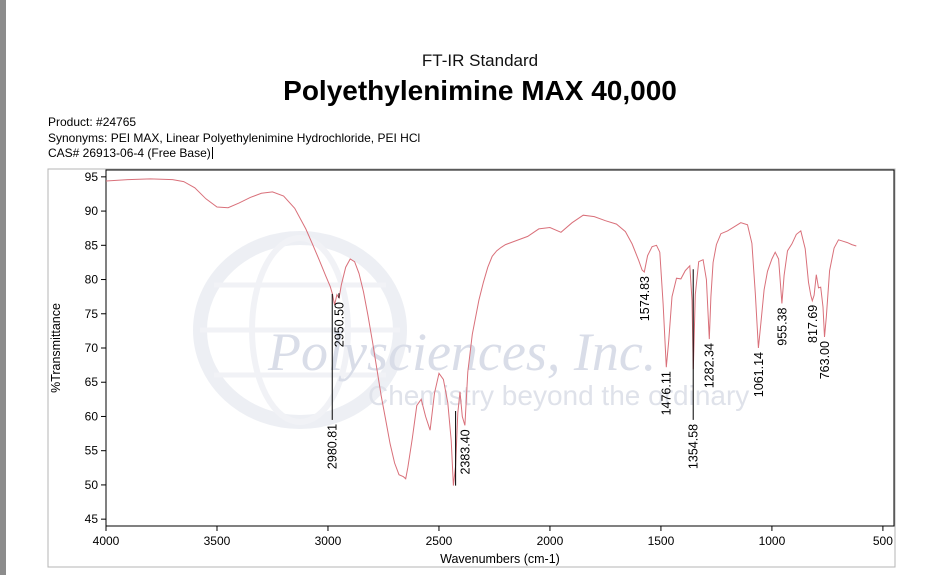 The image size is (927, 575). I want to click on peak-label: 1354.58, so click(694, 446).